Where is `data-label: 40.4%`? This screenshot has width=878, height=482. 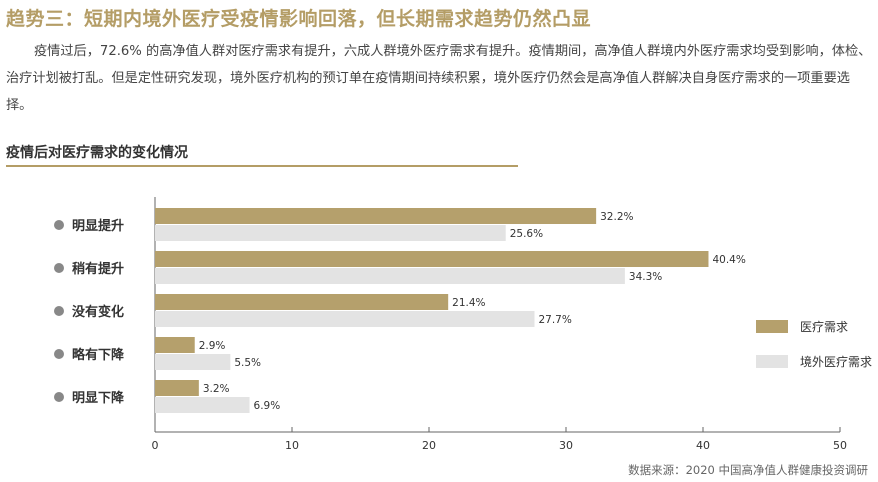 data-label: 40.4% is located at coordinates (728, 260).